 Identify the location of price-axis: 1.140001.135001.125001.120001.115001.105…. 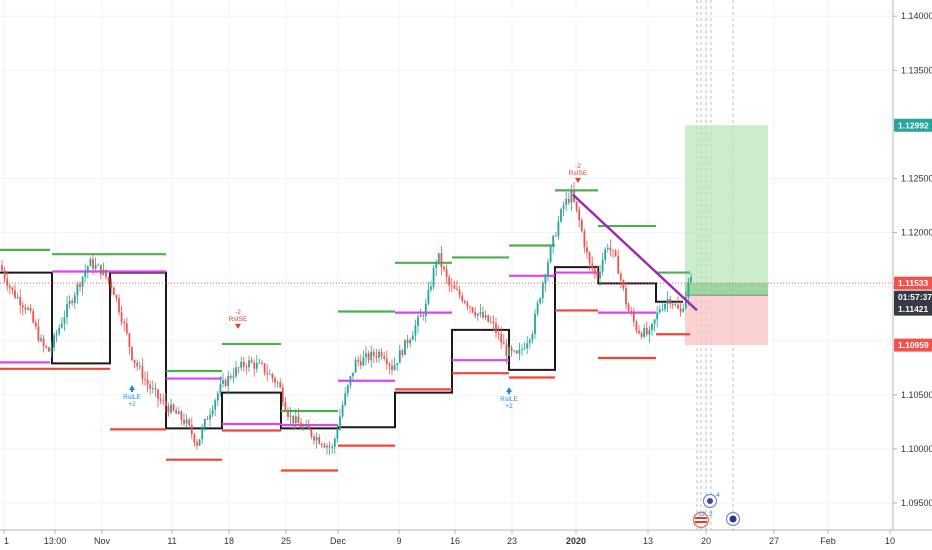
(912, 265).